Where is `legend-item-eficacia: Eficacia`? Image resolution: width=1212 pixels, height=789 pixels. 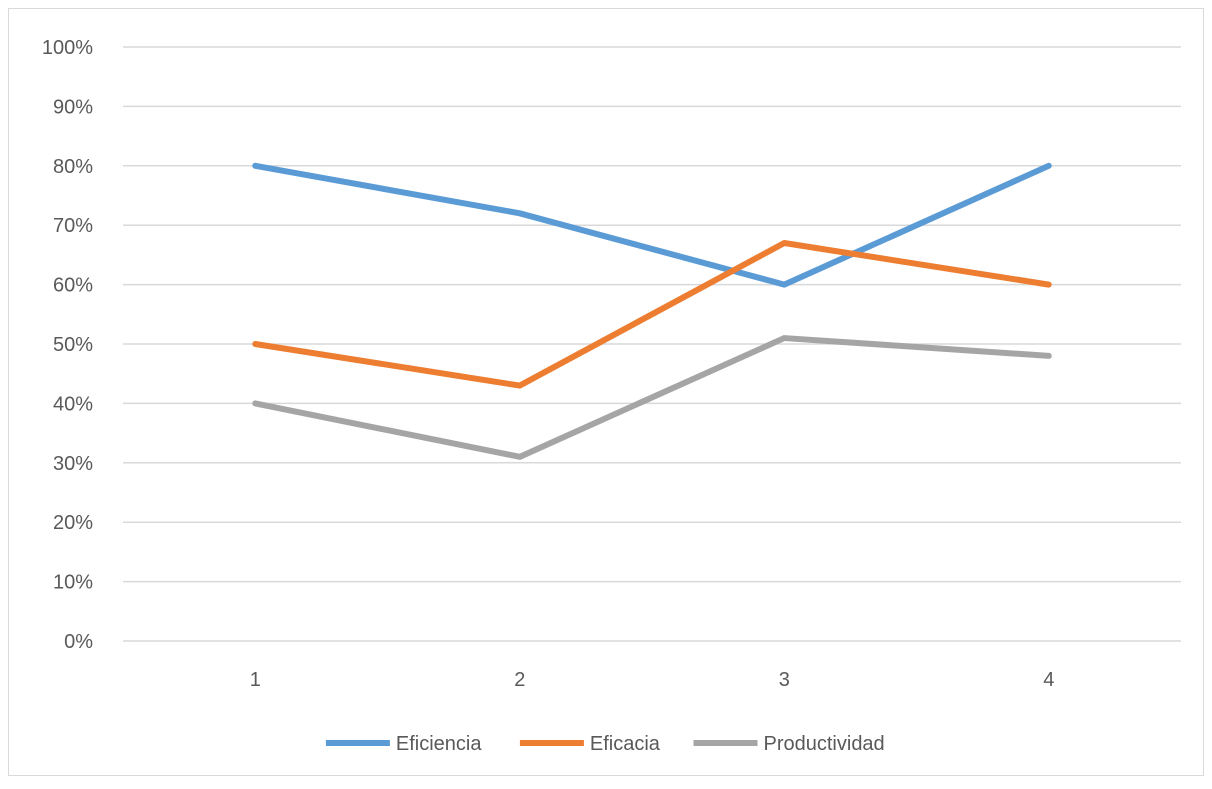
legend-item-eficacia: Eficacia is located at coordinates (590, 744).